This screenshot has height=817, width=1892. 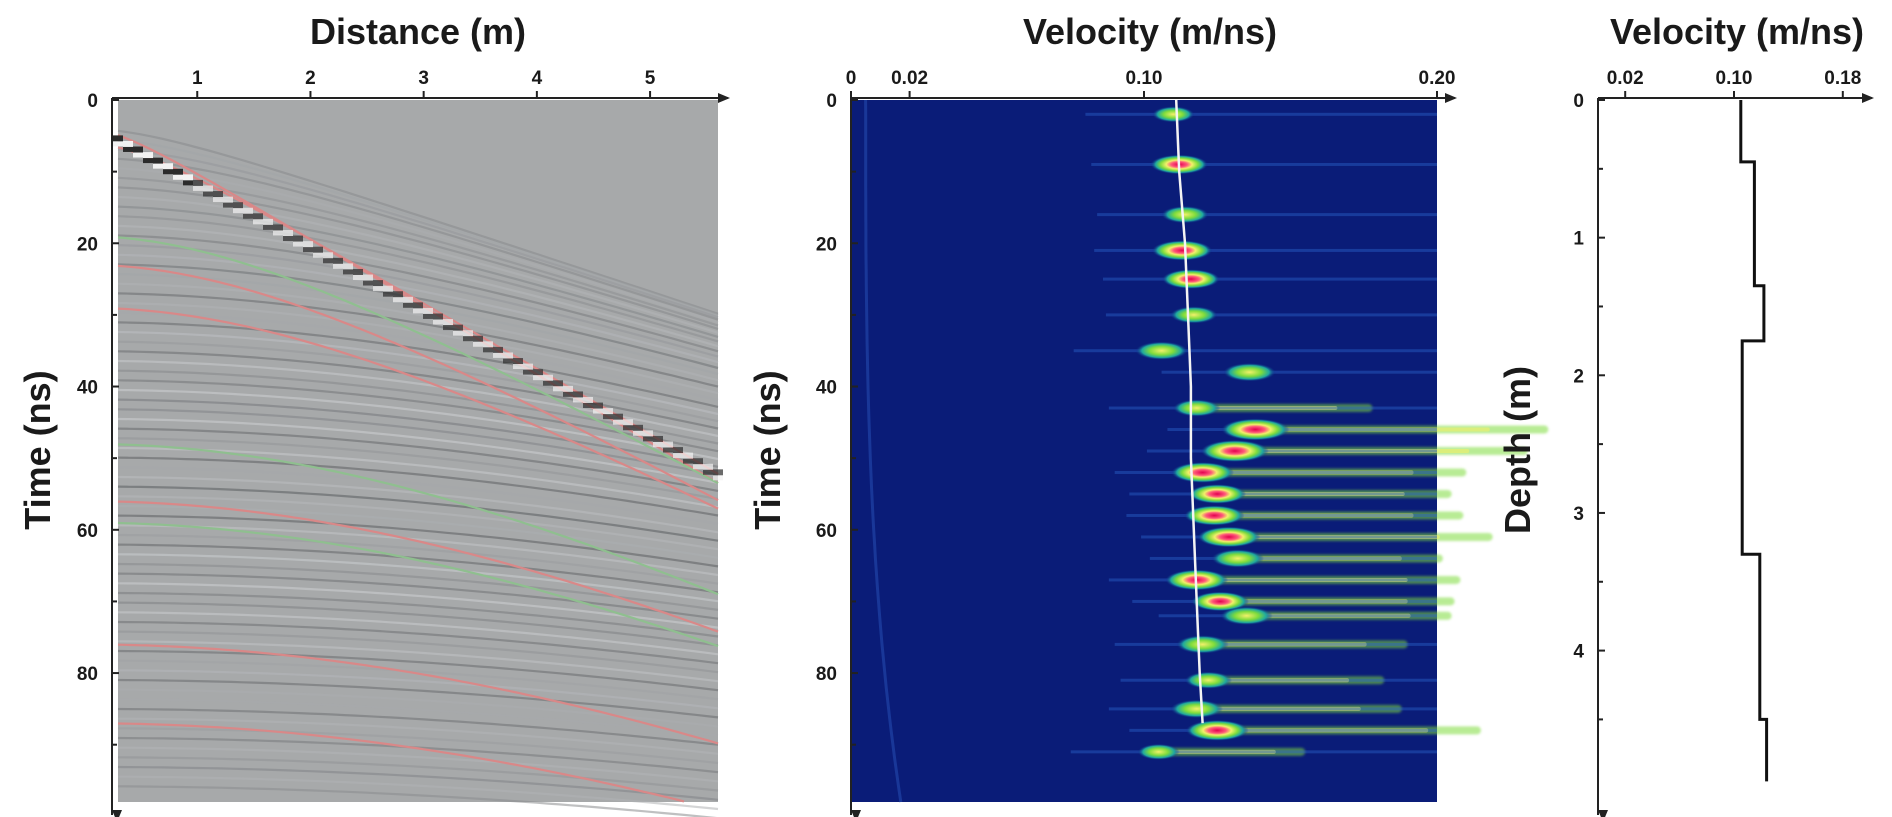 What do you see at coordinates (1625, 78) in the screenshot?
I see `x-tick-label: 0.02` at bounding box center [1625, 78].